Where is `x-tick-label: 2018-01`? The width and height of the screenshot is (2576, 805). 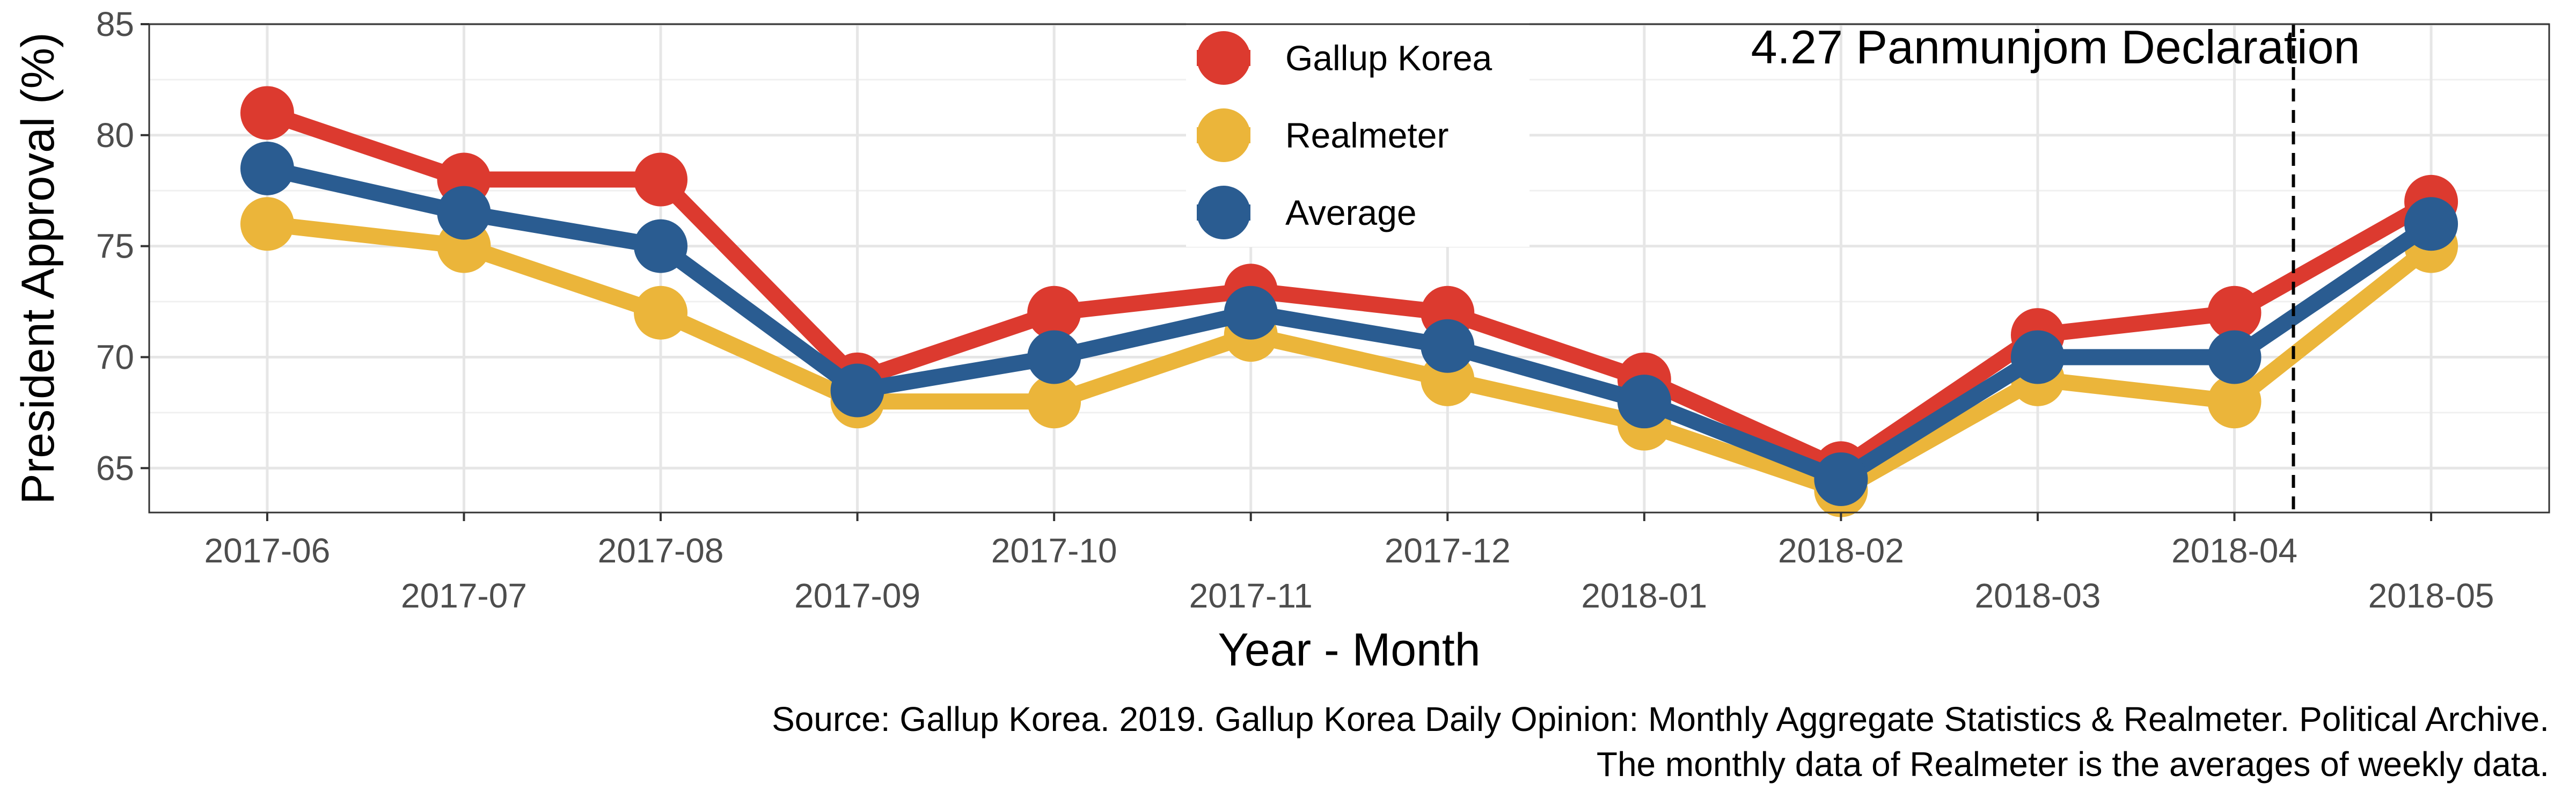 x-tick-label: 2018-01 is located at coordinates (1644, 595).